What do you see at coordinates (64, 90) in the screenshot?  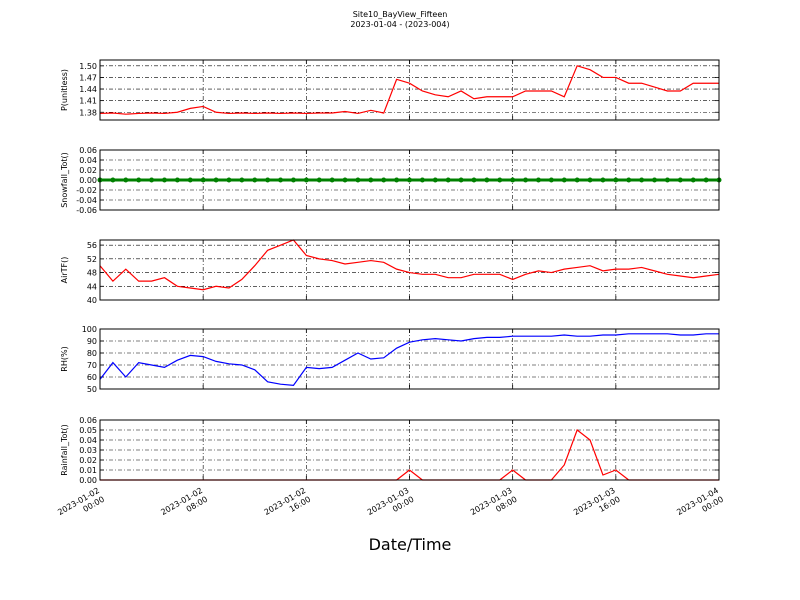 I see `y-axis-label: P(unitless)` at bounding box center [64, 90].